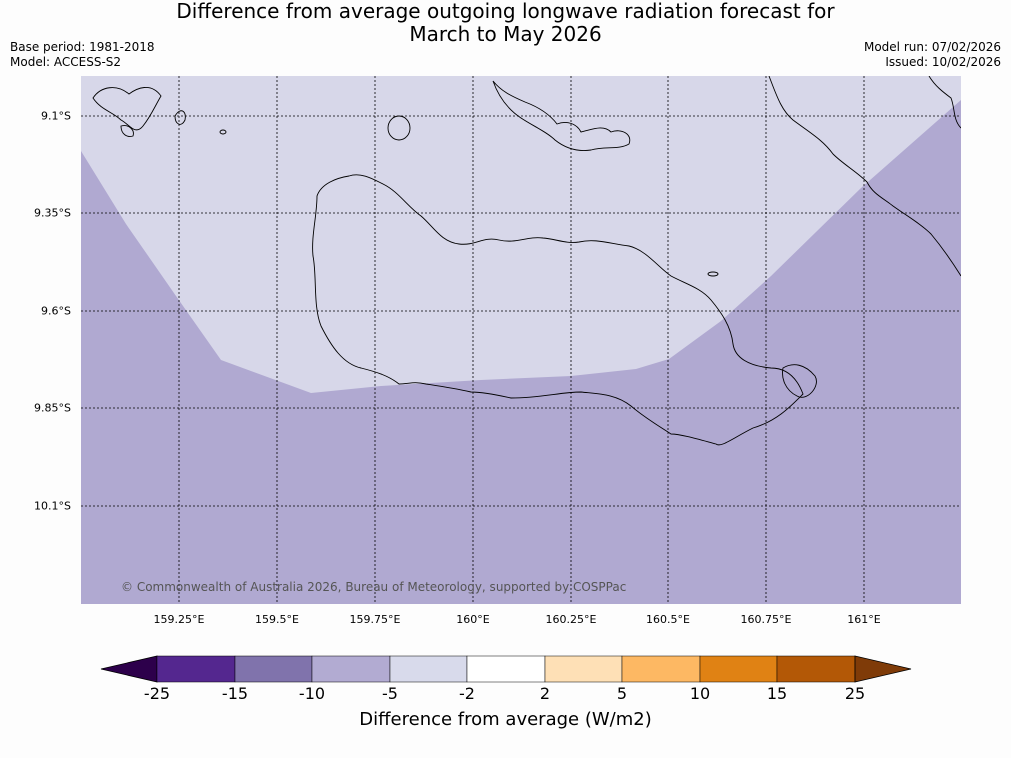  Describe the element at coordinates (766, 619) in the screenshot. I see `lon-label-6: 160.75°E` at that location.